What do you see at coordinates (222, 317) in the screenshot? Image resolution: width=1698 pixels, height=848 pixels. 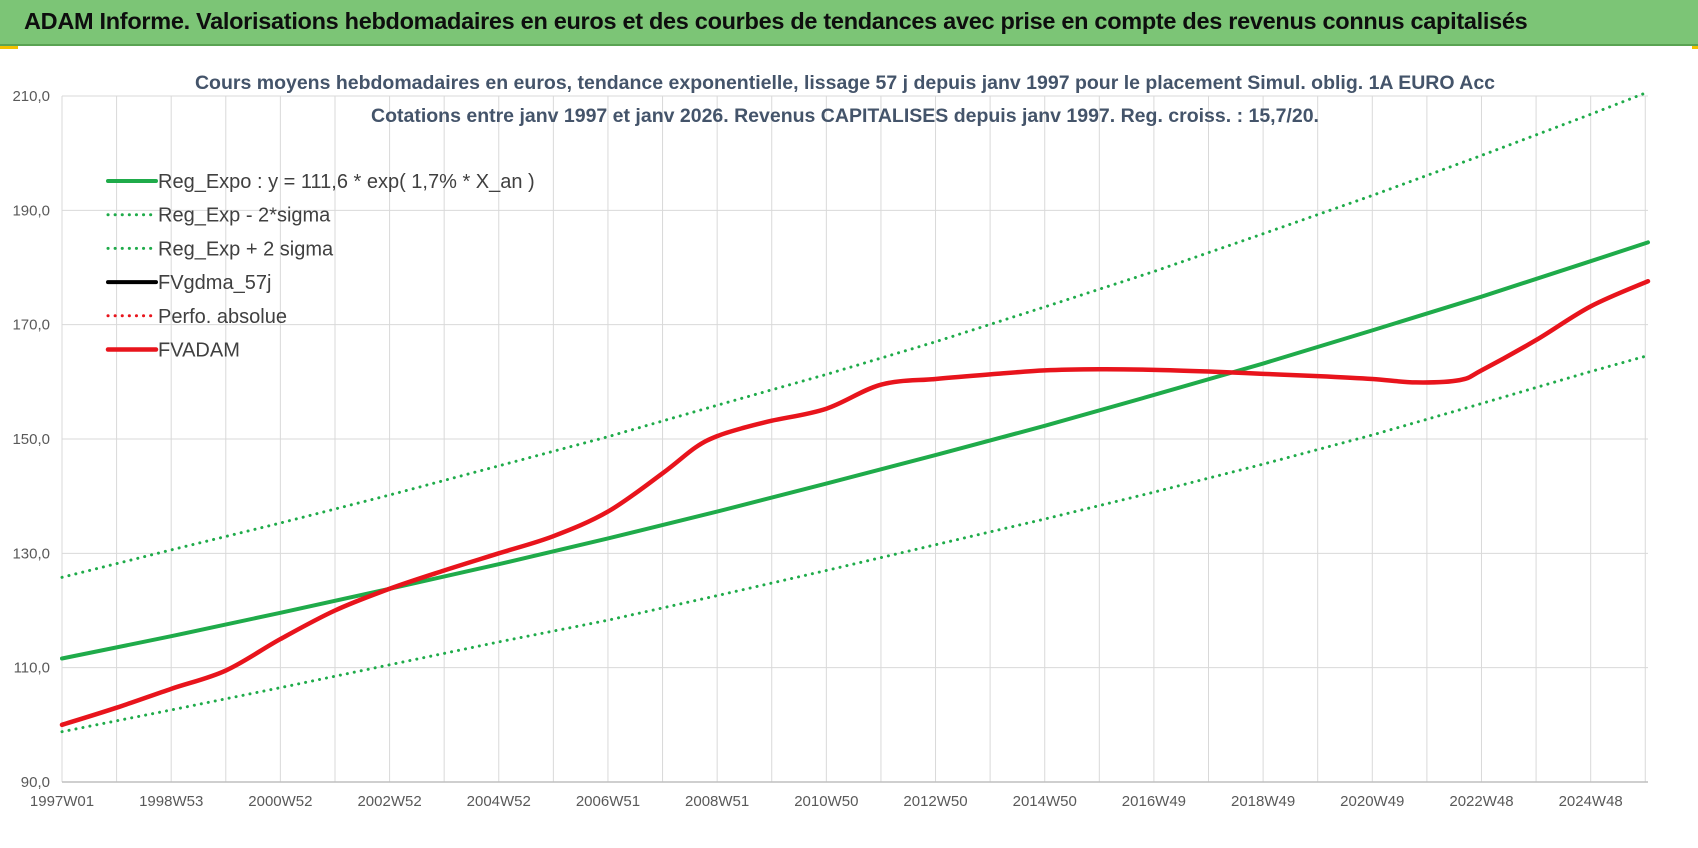 I see `legend-label: Perfo. absolue` at bounding box center [222, 317].